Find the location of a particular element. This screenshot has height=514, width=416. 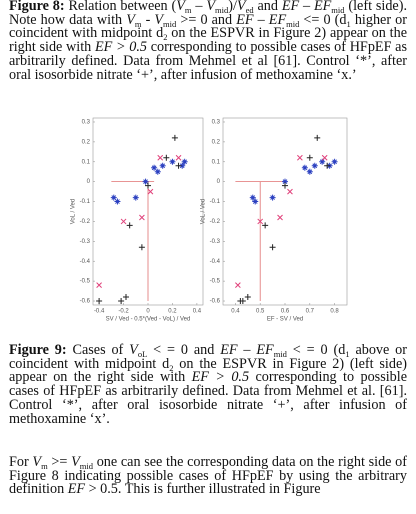

x-tick-label: 0.5 is located at coordinates (260, 312).